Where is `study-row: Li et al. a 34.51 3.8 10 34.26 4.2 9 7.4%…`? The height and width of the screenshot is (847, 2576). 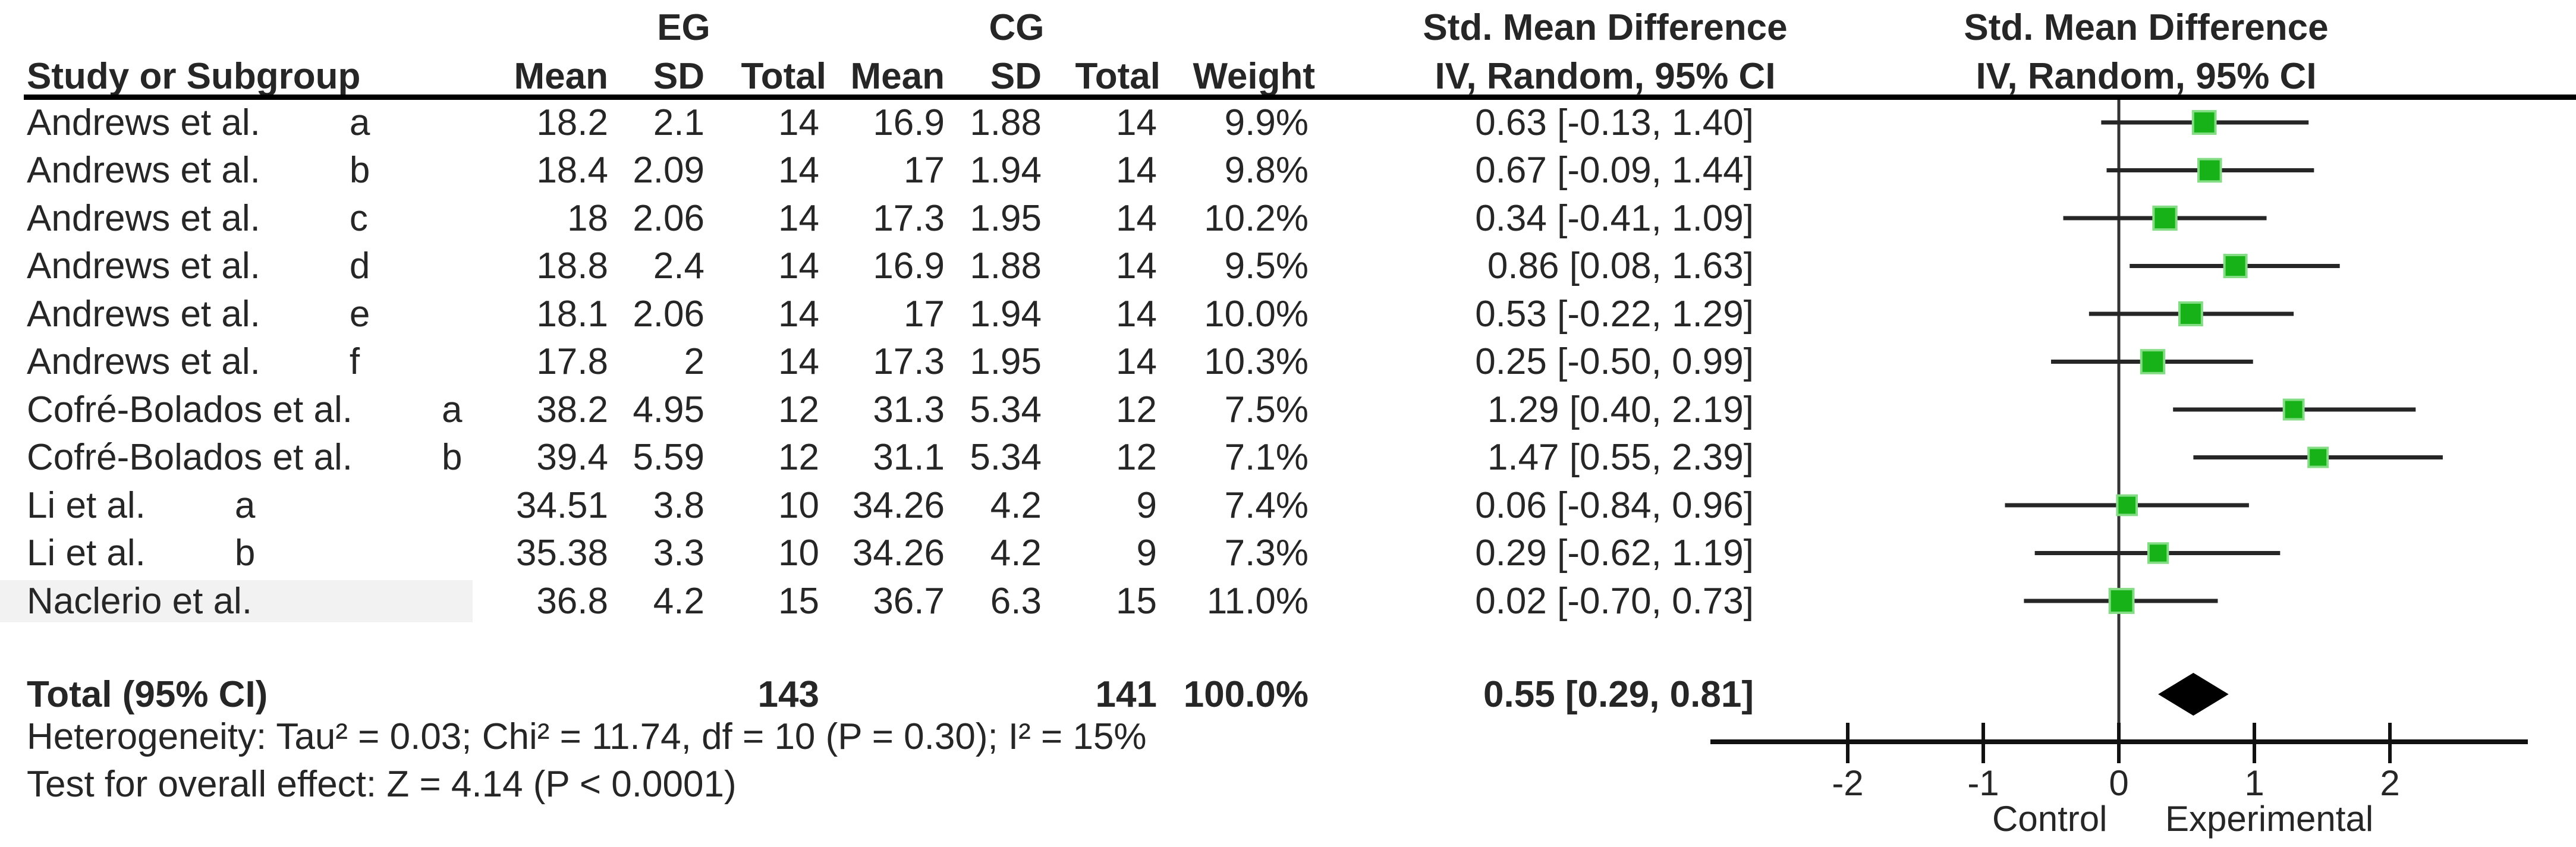
study-row: Li et al. a 34.51 3.8 10 34.26 4.2 9 7.4%… is located at coordinates (877, 505).